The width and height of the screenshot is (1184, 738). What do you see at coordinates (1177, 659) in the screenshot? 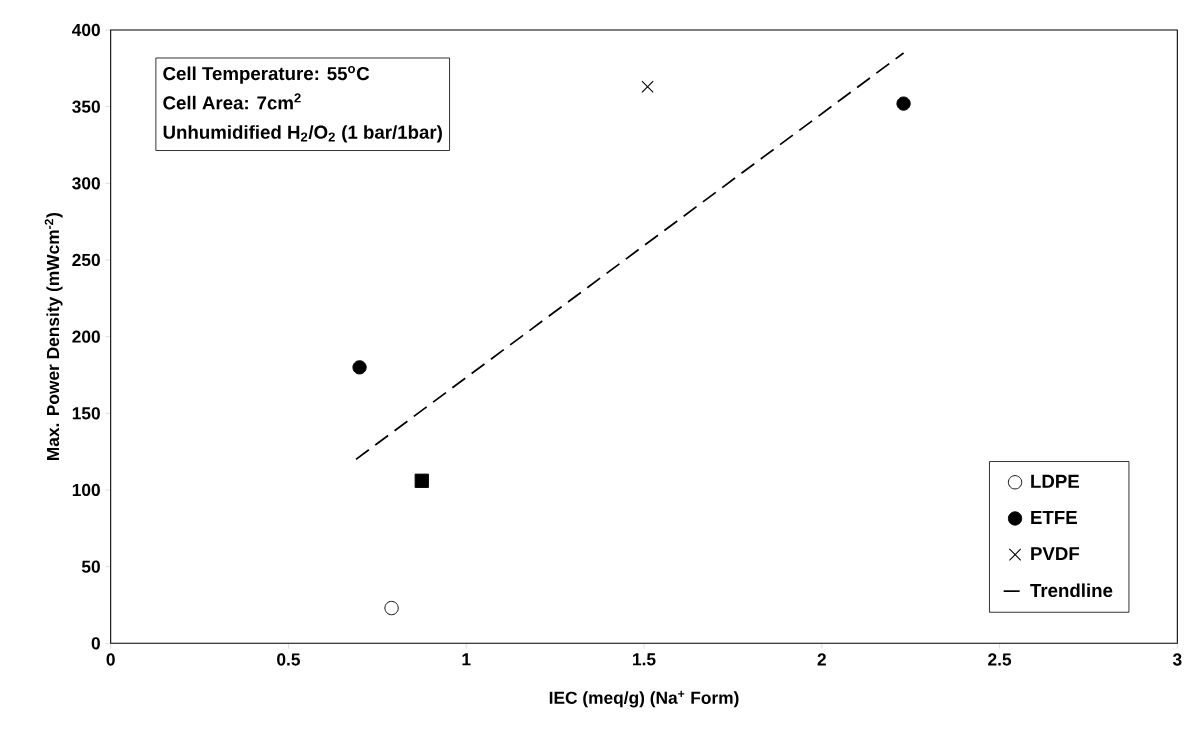
I see `x-tick-label: 3` at bounding box center [1177, 659].